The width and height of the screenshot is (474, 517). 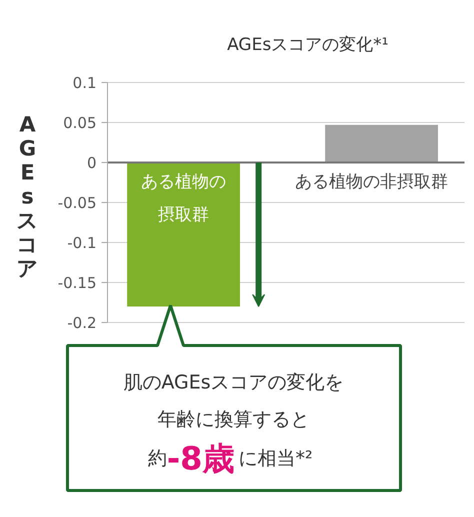 I want to click on x-tick-label: ある植物の非摂取群, so click(x=371, y=182).